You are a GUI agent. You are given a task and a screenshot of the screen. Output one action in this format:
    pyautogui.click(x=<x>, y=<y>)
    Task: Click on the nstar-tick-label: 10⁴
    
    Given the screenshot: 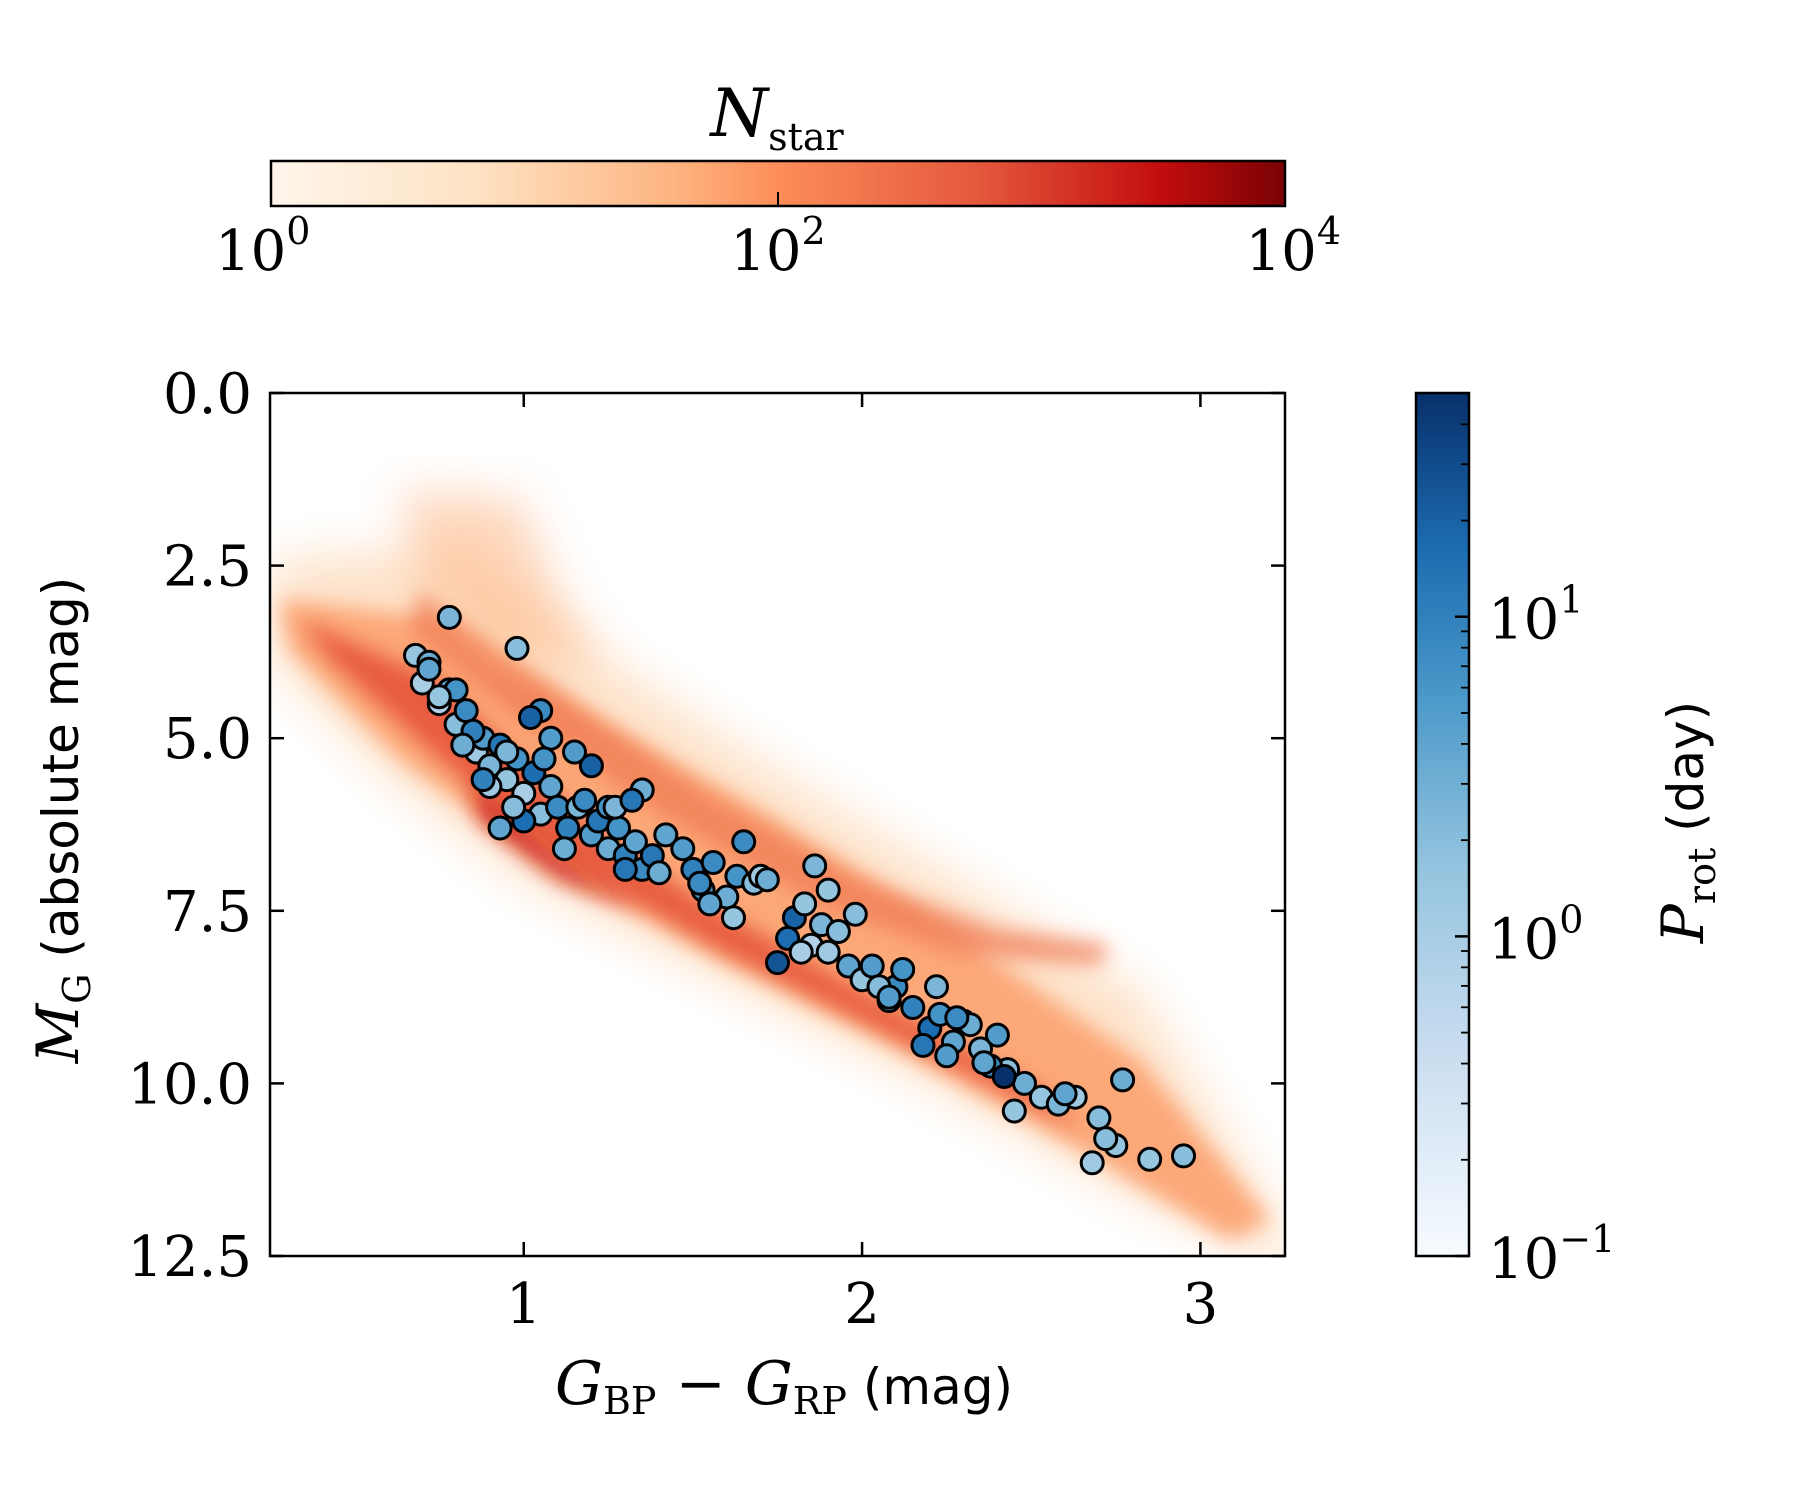 What is the action you would take?
    pyautogui.click(x=1293, y=246)
    